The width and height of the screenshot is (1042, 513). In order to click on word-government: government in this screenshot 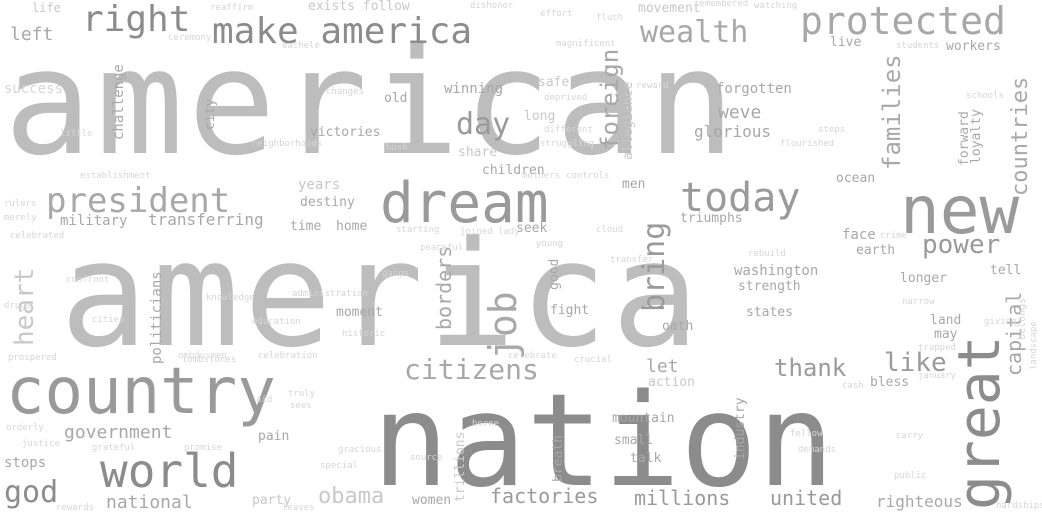, I will do `click(118, 432)`.